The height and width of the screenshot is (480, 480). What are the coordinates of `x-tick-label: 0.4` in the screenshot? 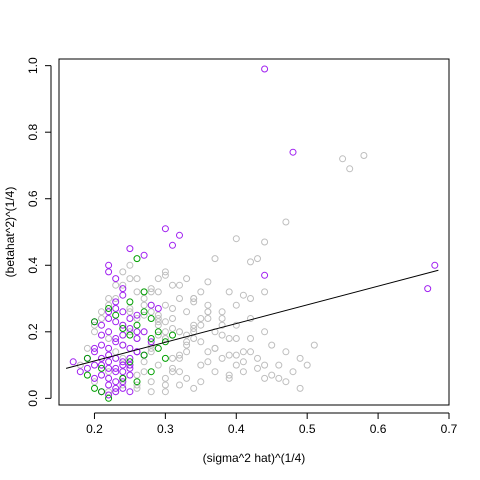 It's located at (236, 429).